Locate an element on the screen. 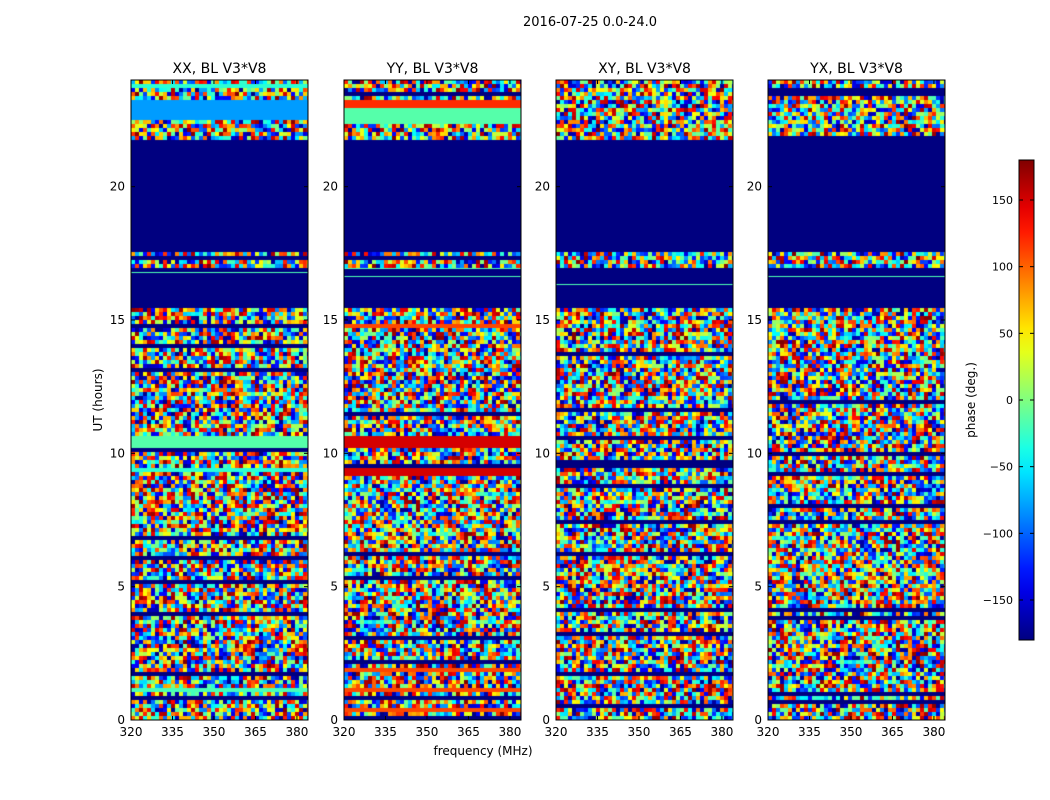 Image resolution: width=1050 pixels, height=800 pixels. colorbar-tick-label: 150 is located at coordinates (1002, 200).